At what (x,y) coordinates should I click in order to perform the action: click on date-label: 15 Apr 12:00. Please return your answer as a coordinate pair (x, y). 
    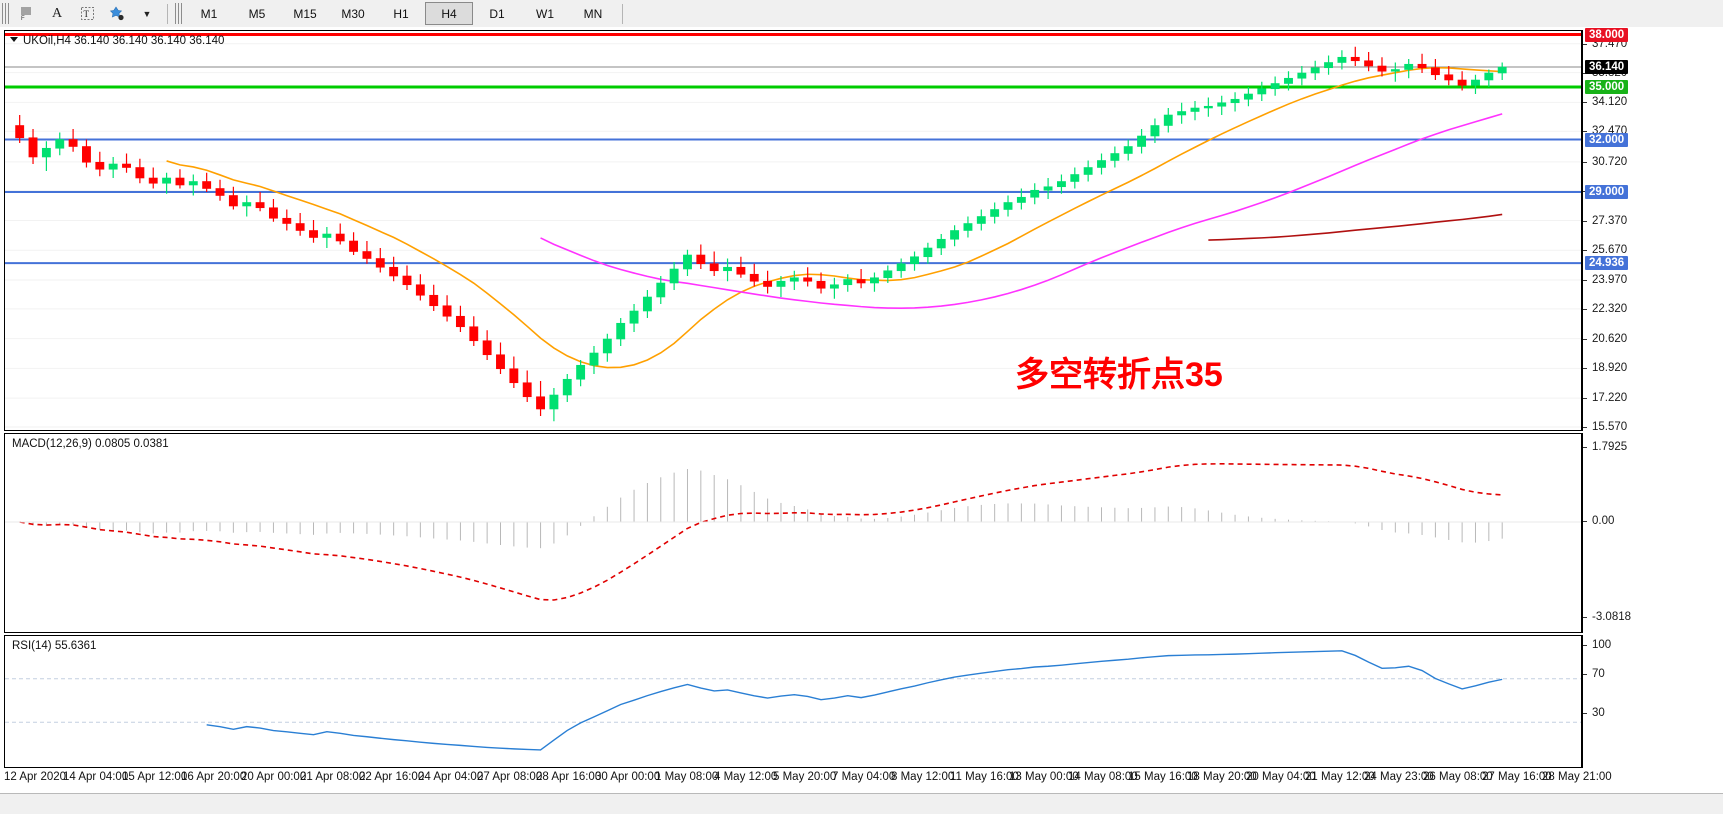
    Looking at the image, I should click on (155, 777).